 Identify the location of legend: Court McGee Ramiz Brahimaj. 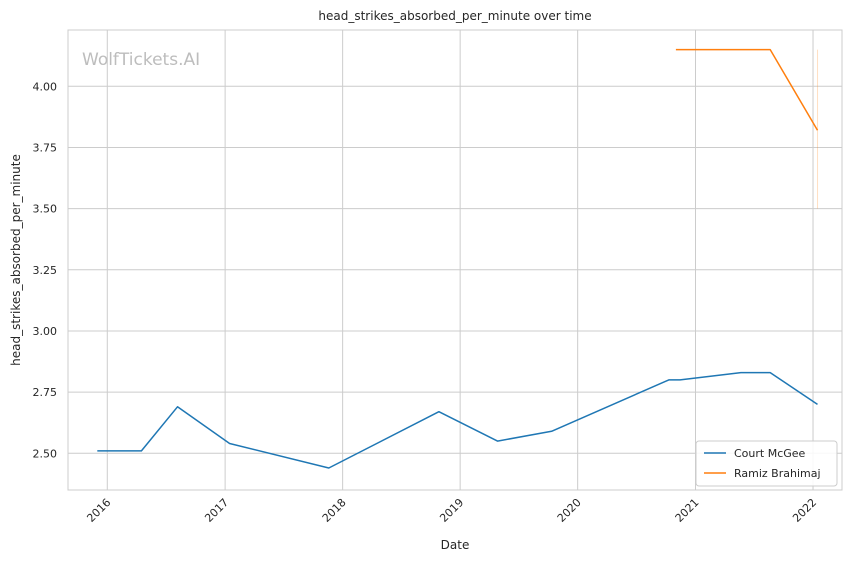
(766, 463).